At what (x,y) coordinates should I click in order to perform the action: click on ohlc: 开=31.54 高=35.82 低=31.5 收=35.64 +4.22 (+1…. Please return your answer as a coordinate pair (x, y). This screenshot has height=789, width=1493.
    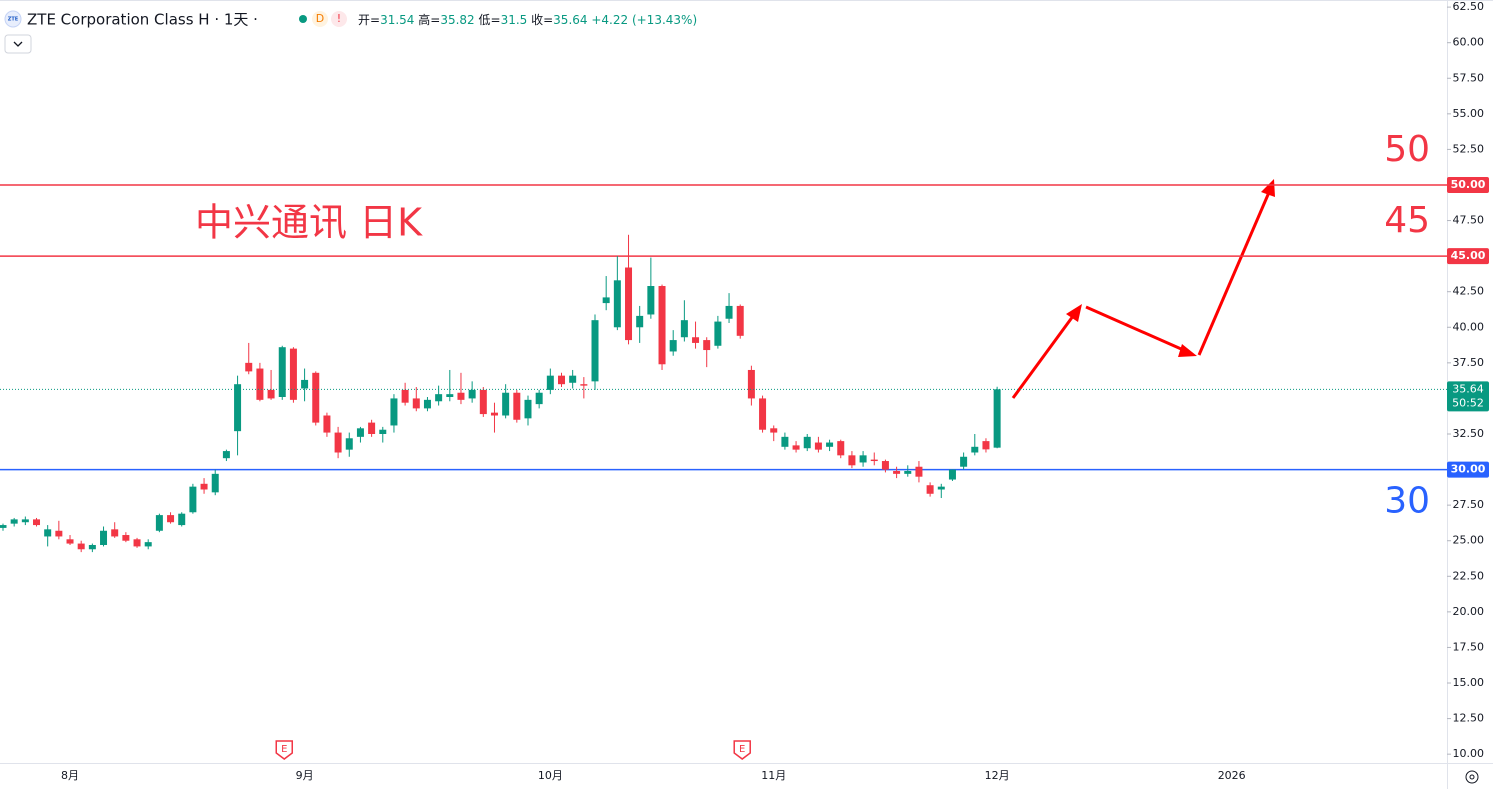
    Looking at the image, I should click on (527, 19).